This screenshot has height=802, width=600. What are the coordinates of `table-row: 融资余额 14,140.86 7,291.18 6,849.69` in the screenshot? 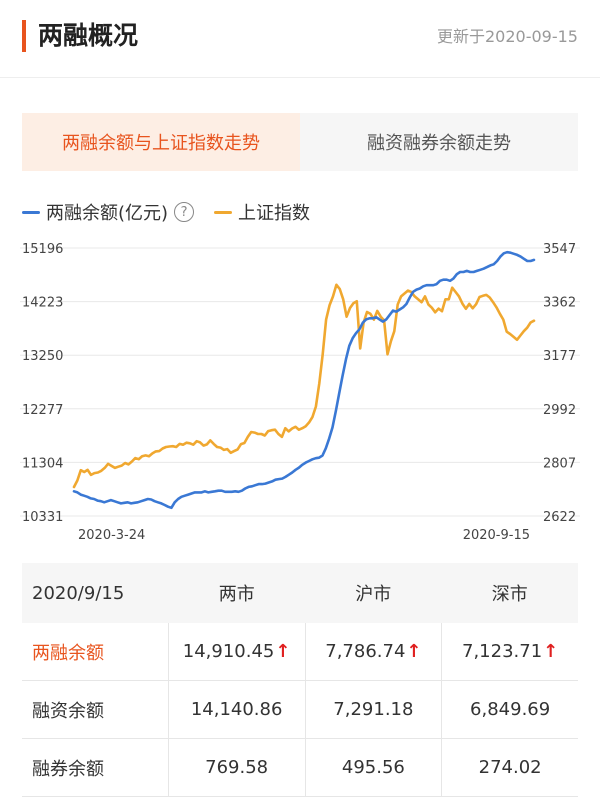 It's located at (300, 710).